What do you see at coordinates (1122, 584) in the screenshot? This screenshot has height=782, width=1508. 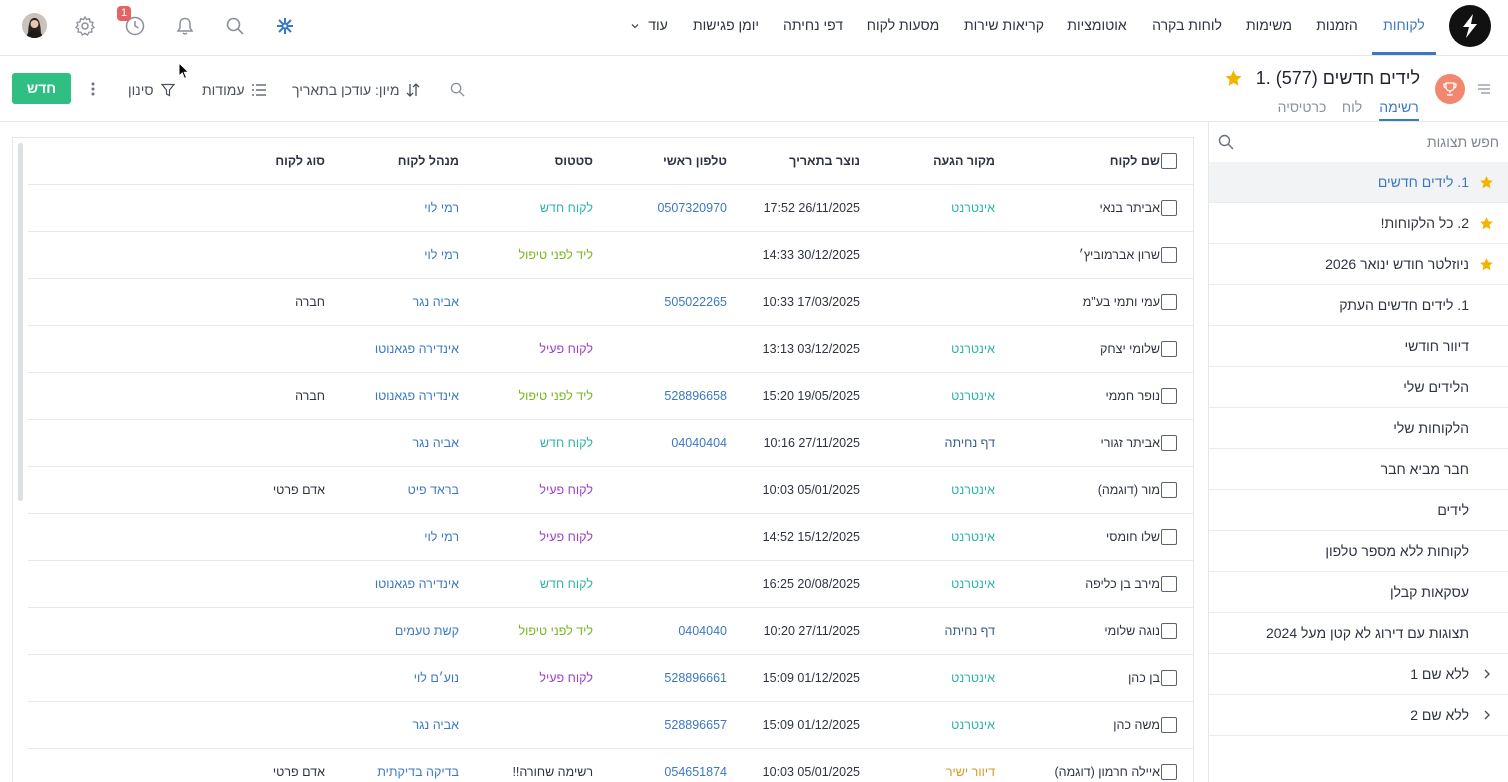 I see `customer-name: מירב בן כליפה` at bounding box center [1122, 584].